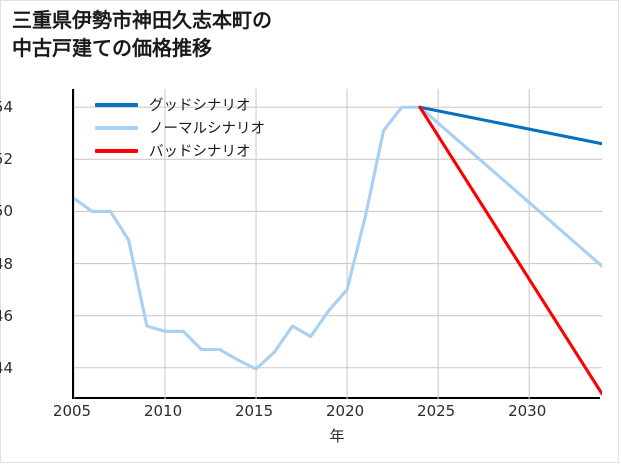 Image resolution: width=621 pixels, height=465 pixels. Describe the element at coordinates (72, 411) in the screenshot. I see `x-tick-label: 2005` at that location.